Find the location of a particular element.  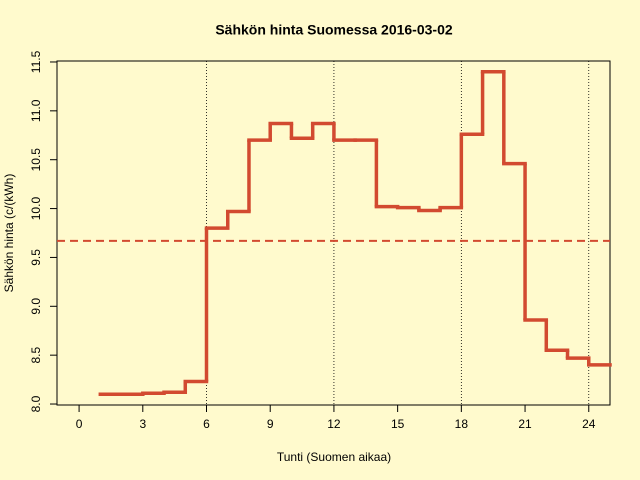

y-tick-label: 10.0 is located at coordinates (36, 209).